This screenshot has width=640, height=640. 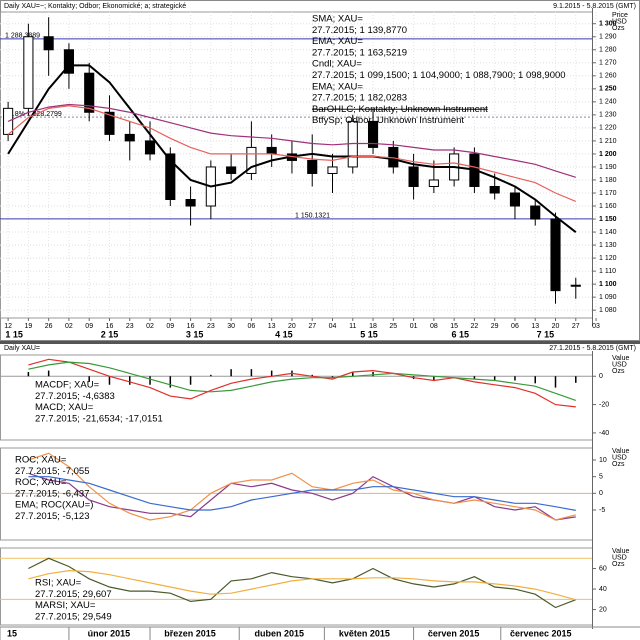 What do you see at coordinates (603, 609) in the screenshot?
I see `y-tick-label: 20` at bounding box center [603, 609].